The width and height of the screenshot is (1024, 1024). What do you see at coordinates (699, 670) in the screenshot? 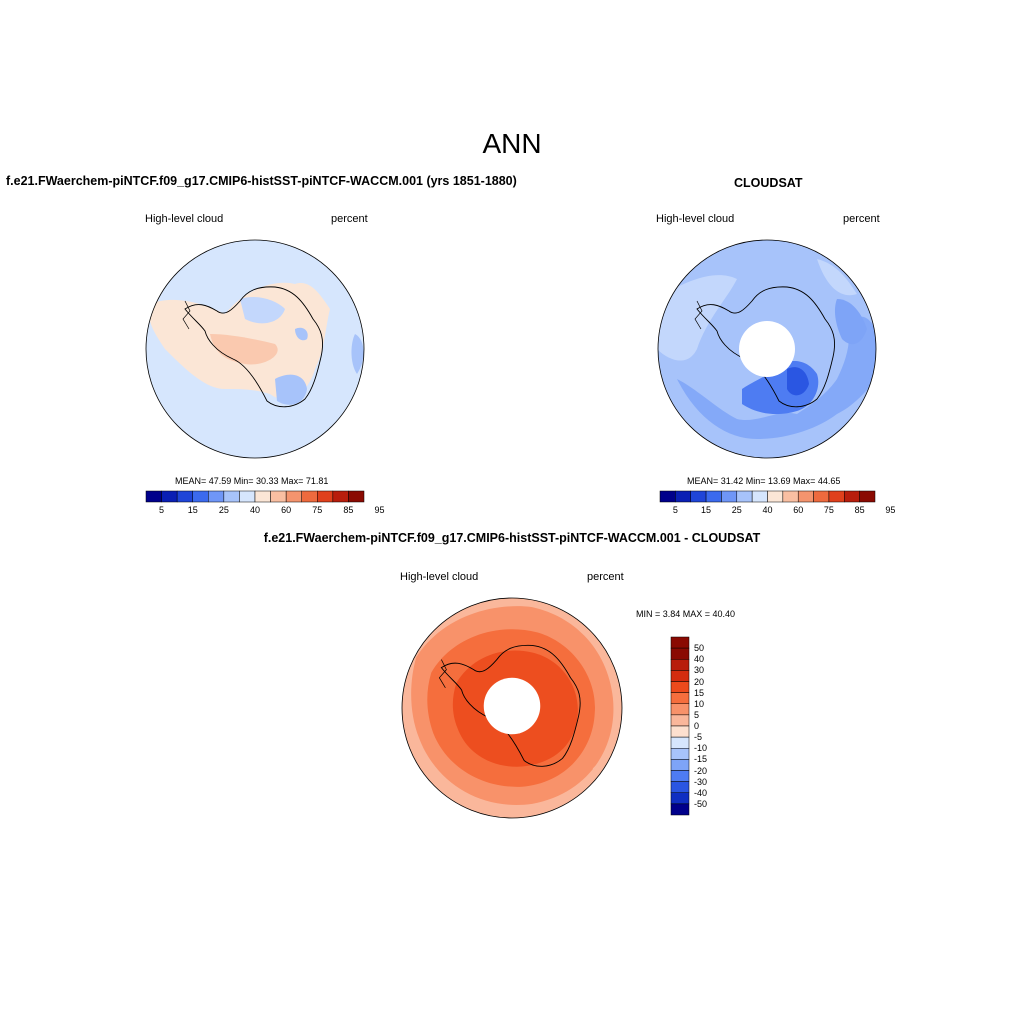
I see `colorbar-tick-label: 30` at bounding box center [699, 670].